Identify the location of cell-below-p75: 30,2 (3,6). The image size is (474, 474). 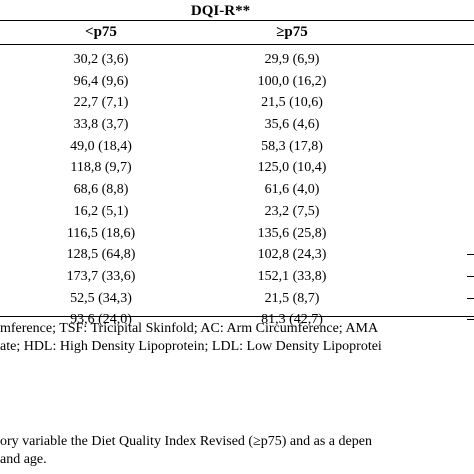
(101, 59).